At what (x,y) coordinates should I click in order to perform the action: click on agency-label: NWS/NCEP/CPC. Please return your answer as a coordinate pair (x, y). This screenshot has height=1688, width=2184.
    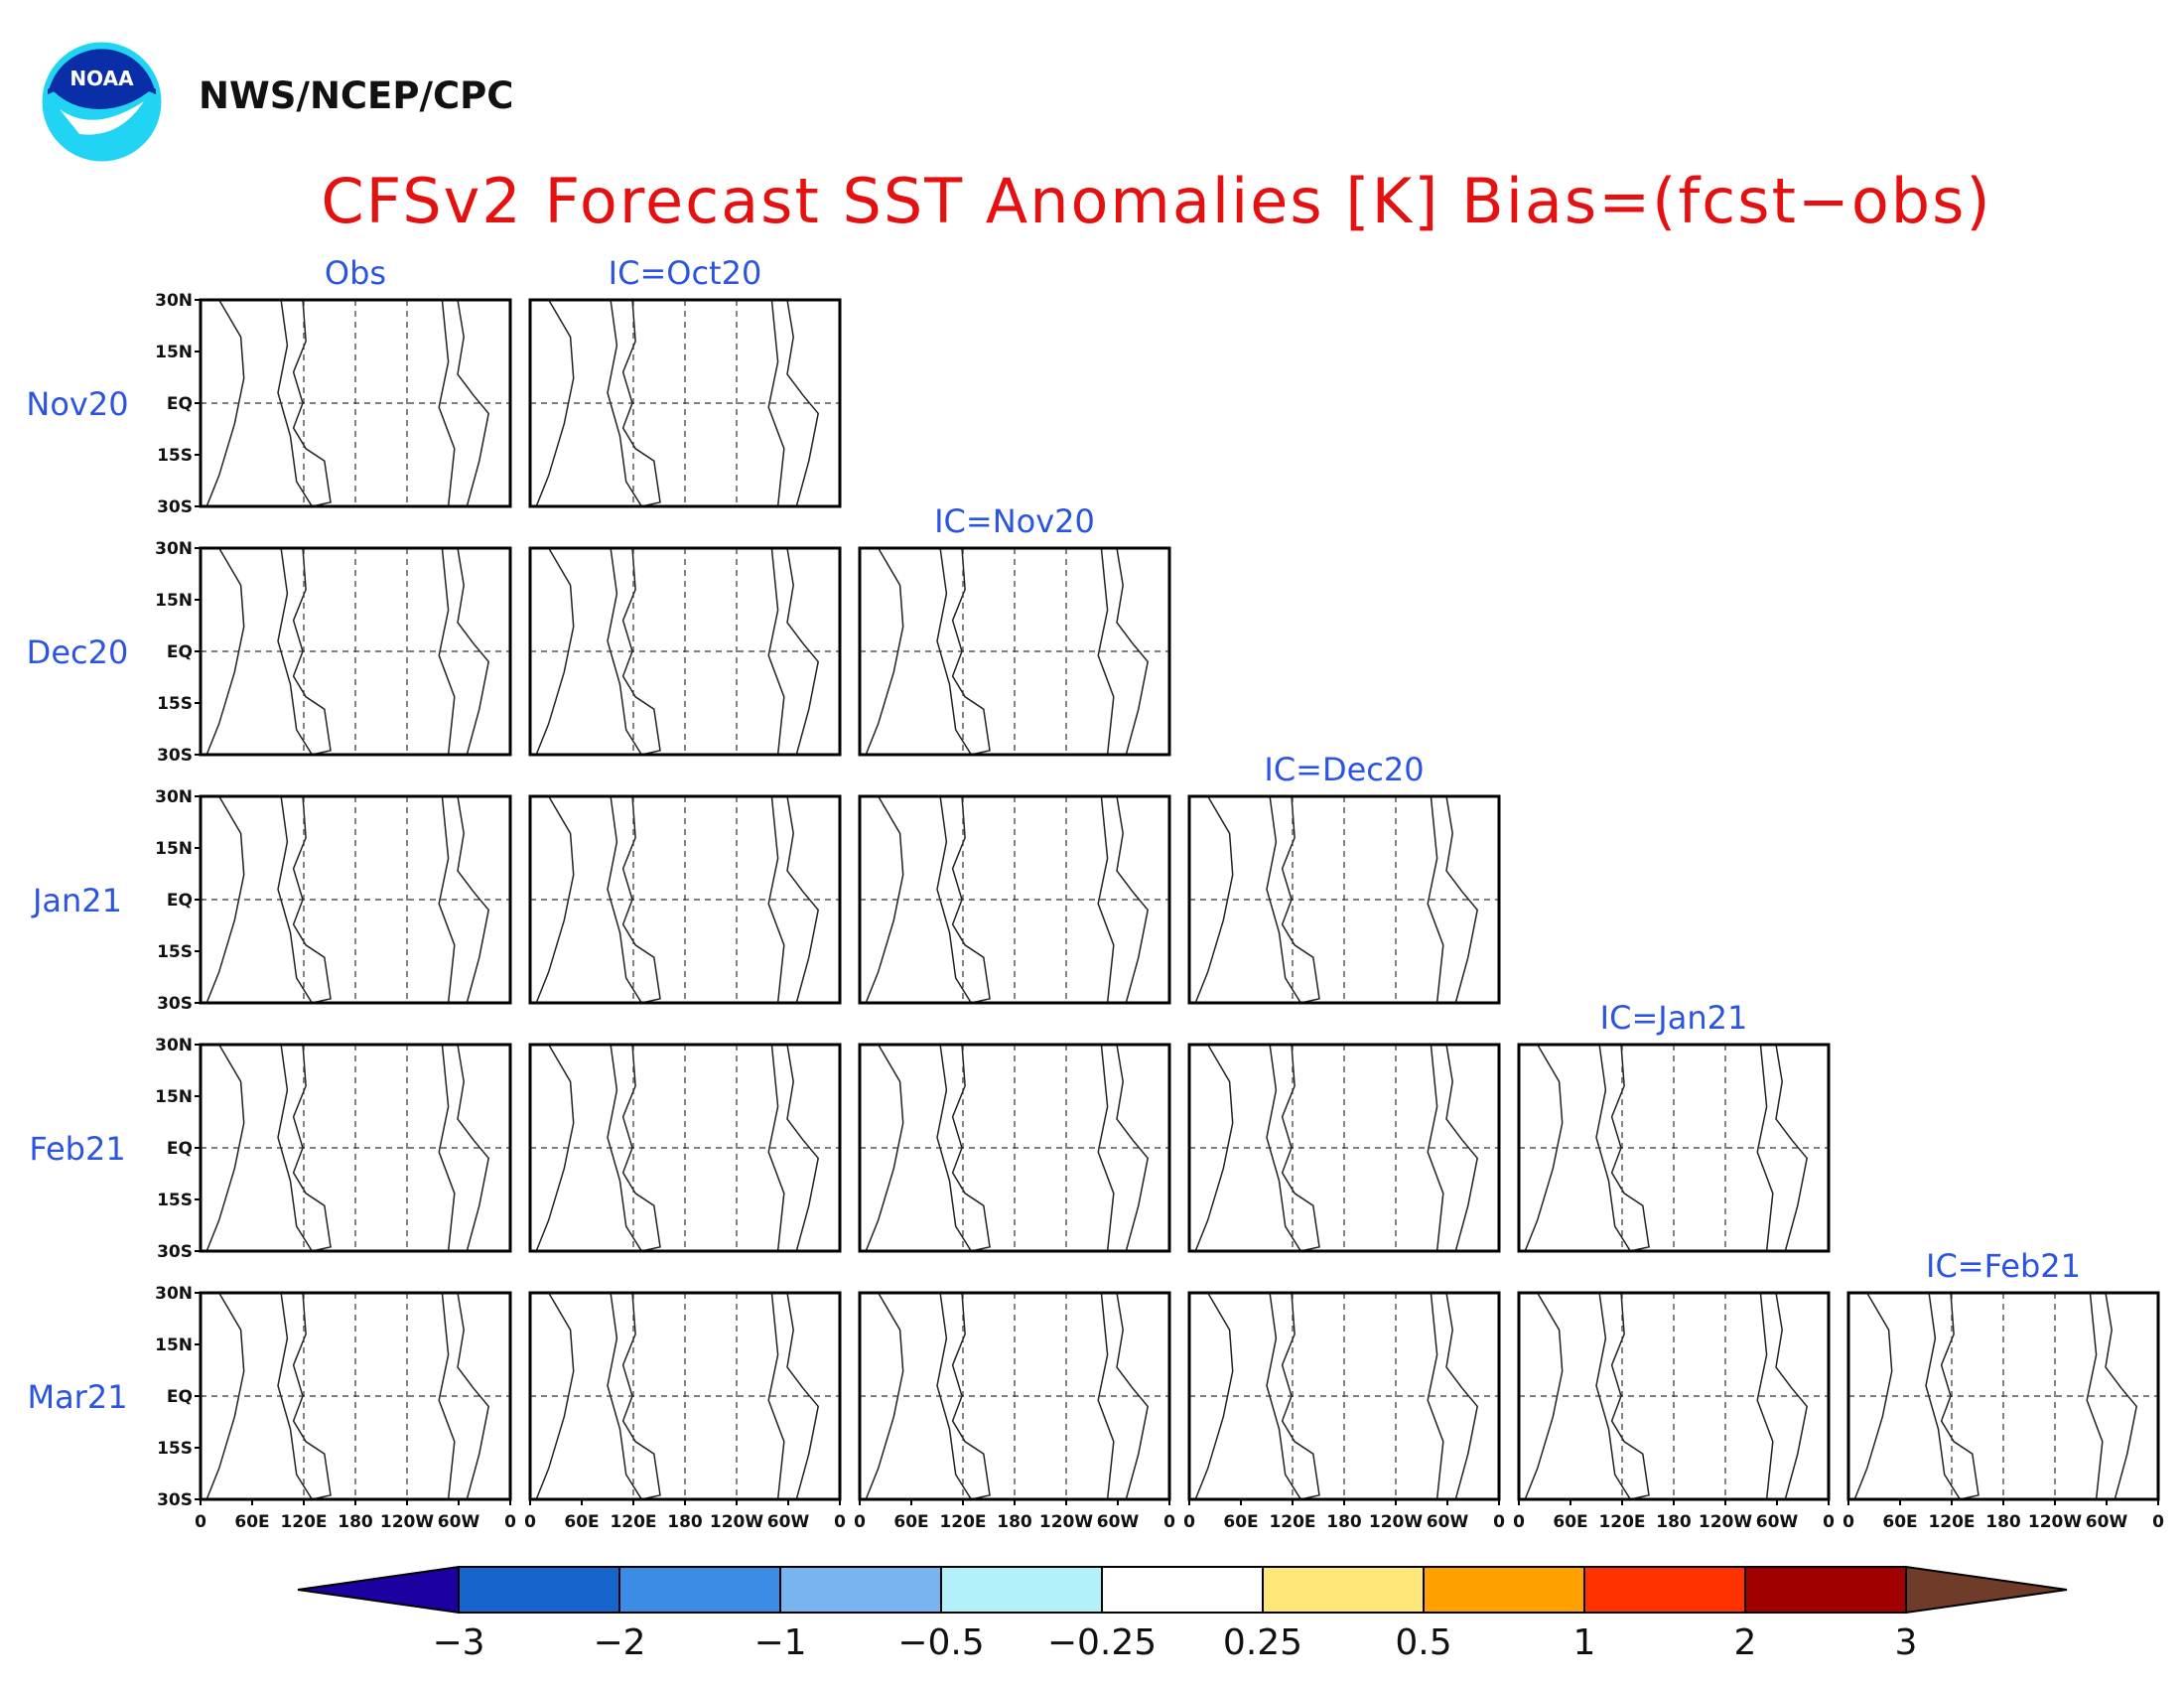
    Looking at the image, I should click on (356, 95).